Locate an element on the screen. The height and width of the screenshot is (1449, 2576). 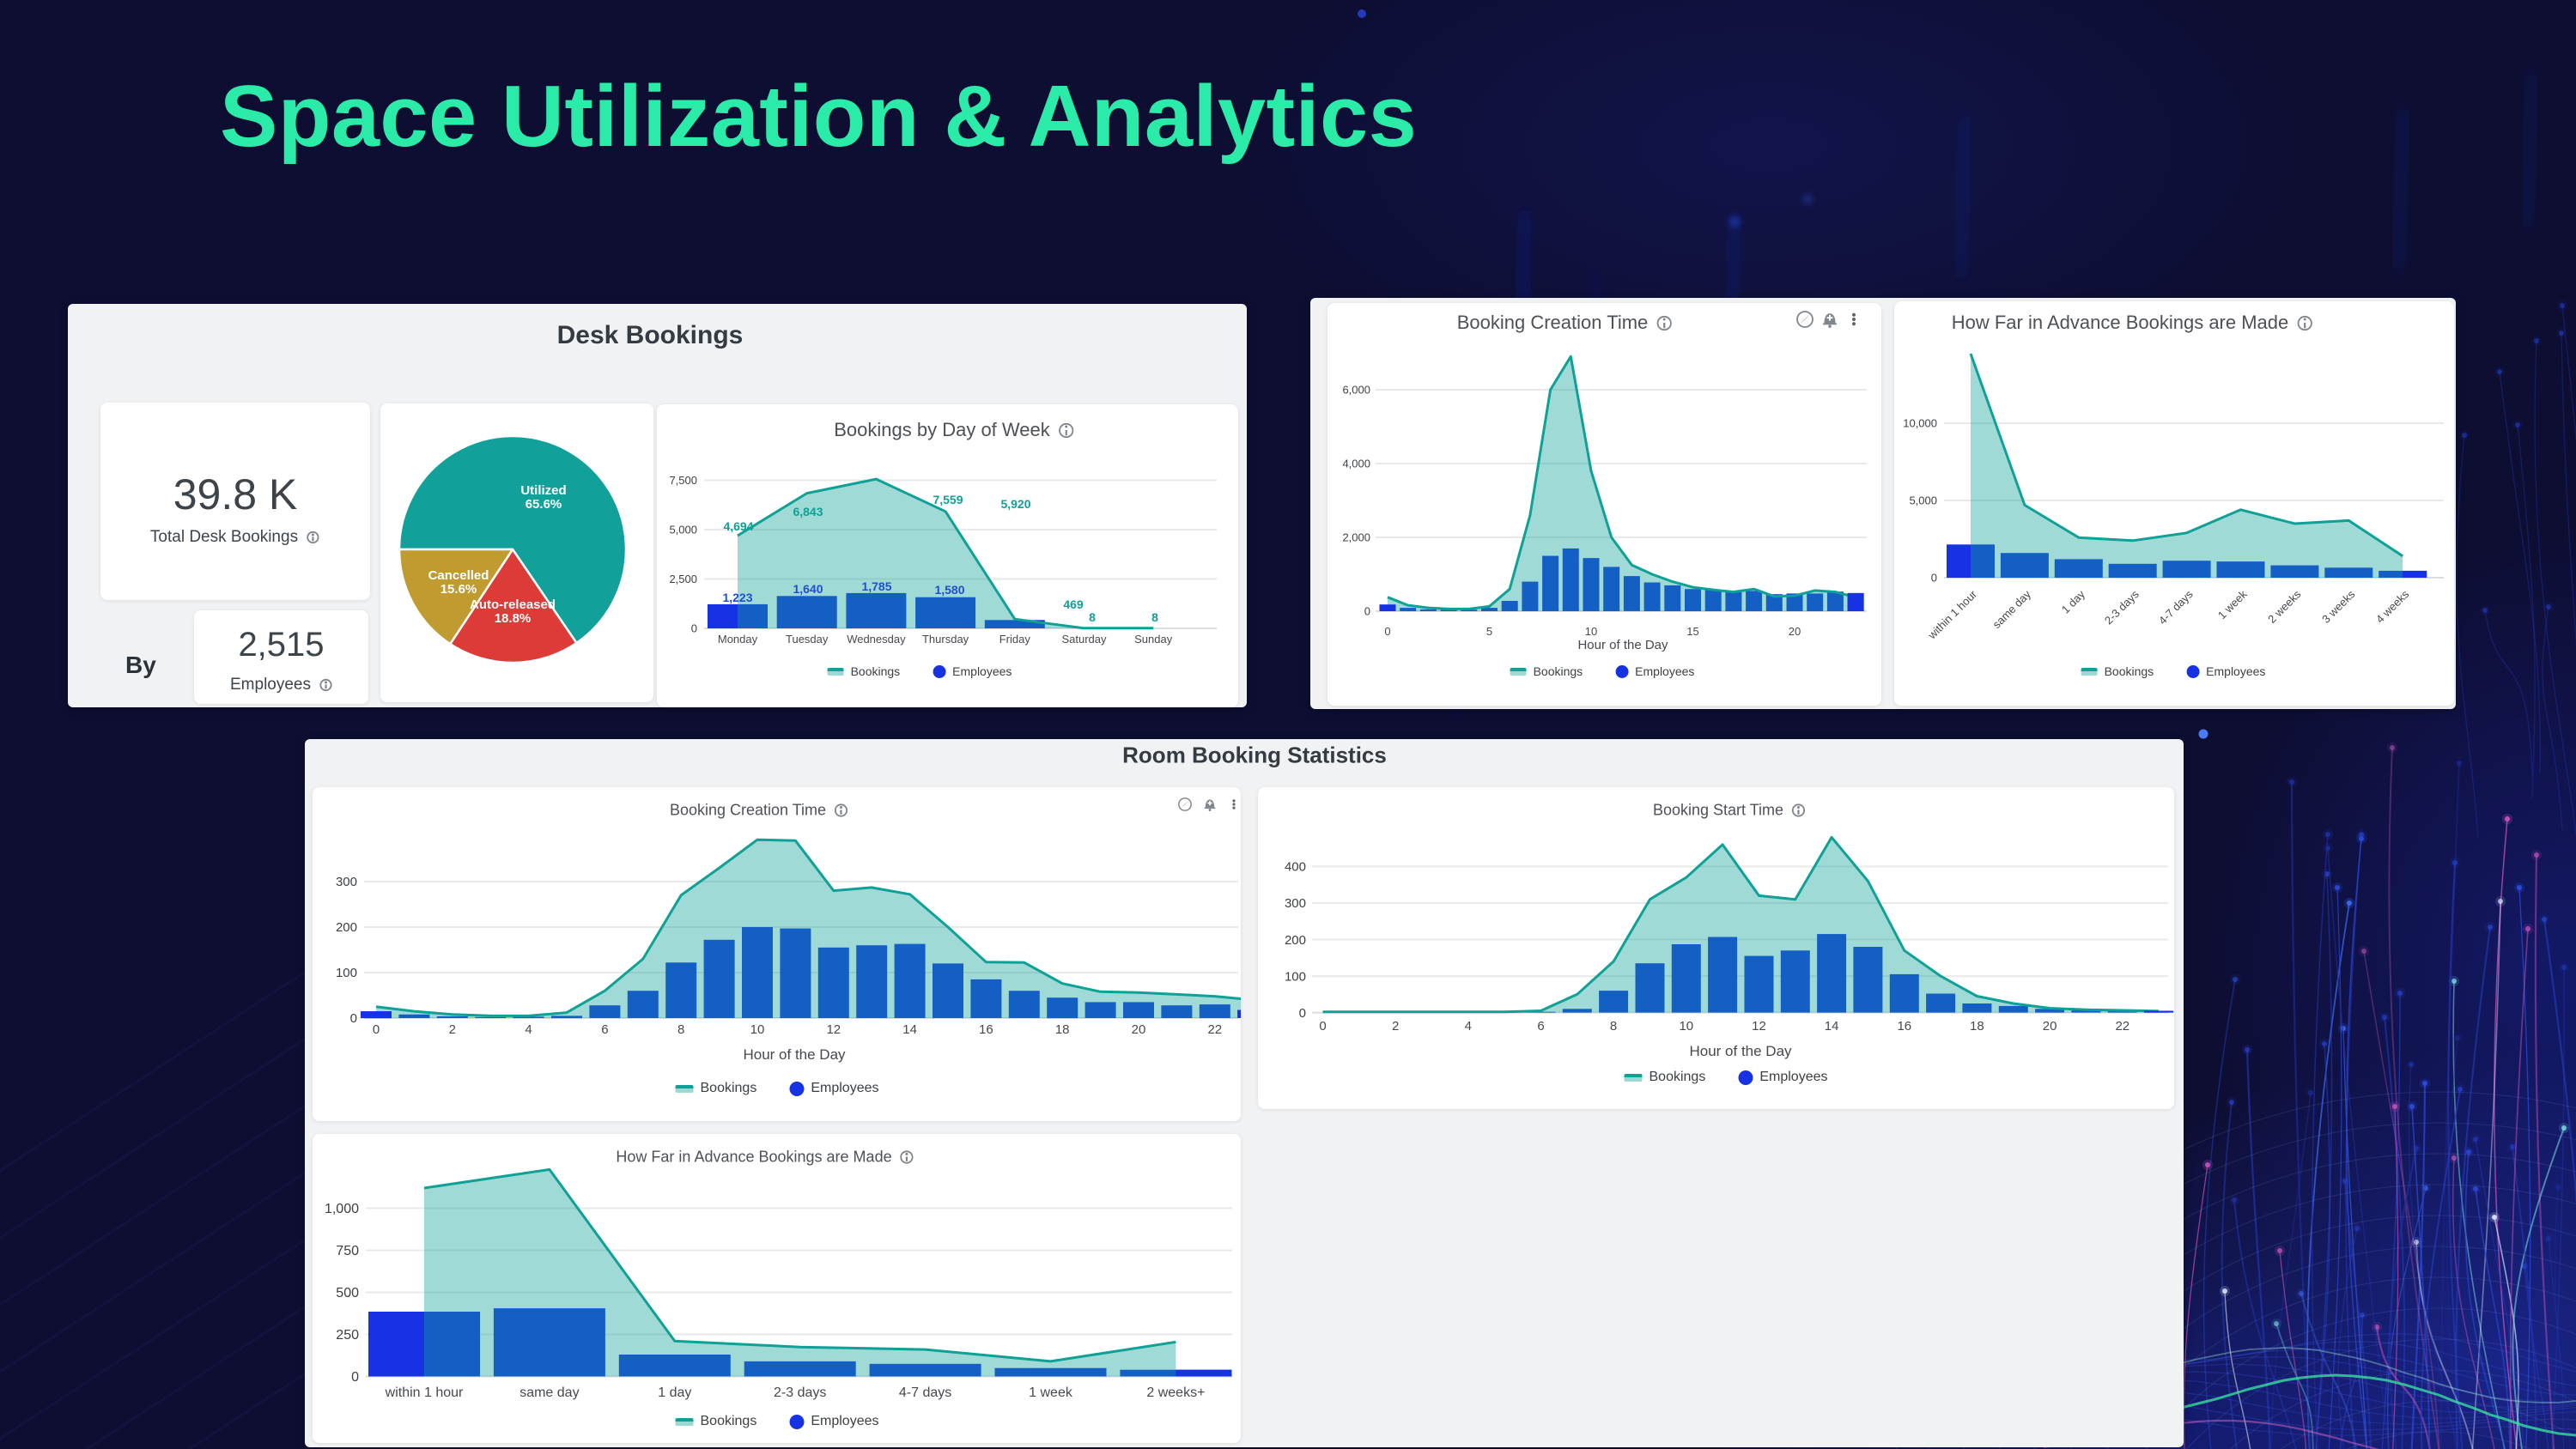
svg-text: Utilized is located at coordinates (543, 490).